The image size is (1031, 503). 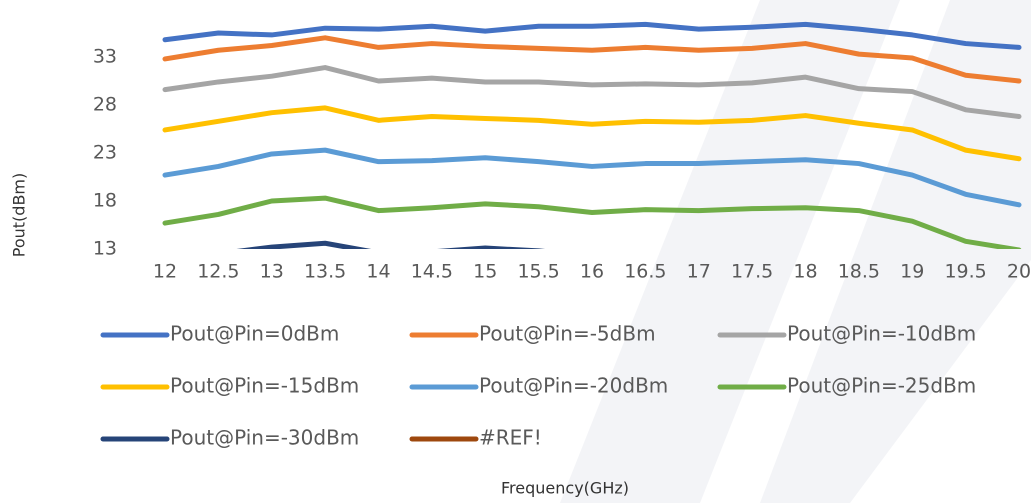 What do you see at coordinates (485, 272) in the screenshot?
I see `x-tick-label: 15` at bounding box center [485, 272].